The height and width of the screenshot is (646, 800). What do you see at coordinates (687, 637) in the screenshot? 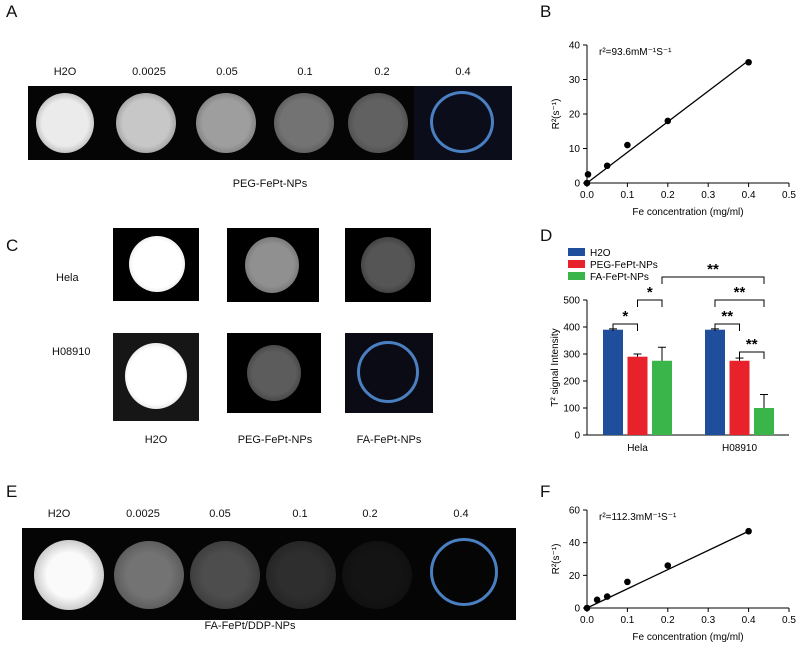
I see `x-axis-label-f: Fe concentration (mg/ml)` at bounding box center [687, 637].